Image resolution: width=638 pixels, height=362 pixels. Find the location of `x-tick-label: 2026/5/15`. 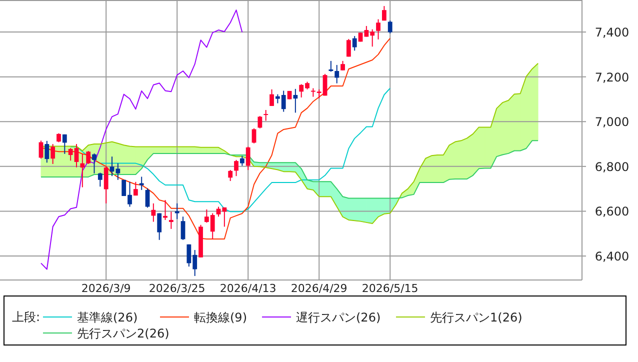

x-tick-label: 2026/5/15 is located at coordinates (390, 288).